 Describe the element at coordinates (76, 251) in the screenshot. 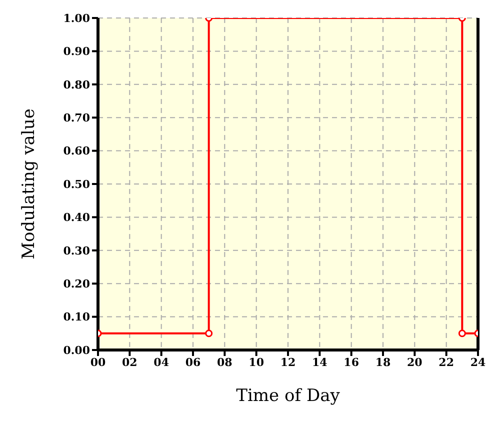

I see `y-tick-label: 0.30` at that location.